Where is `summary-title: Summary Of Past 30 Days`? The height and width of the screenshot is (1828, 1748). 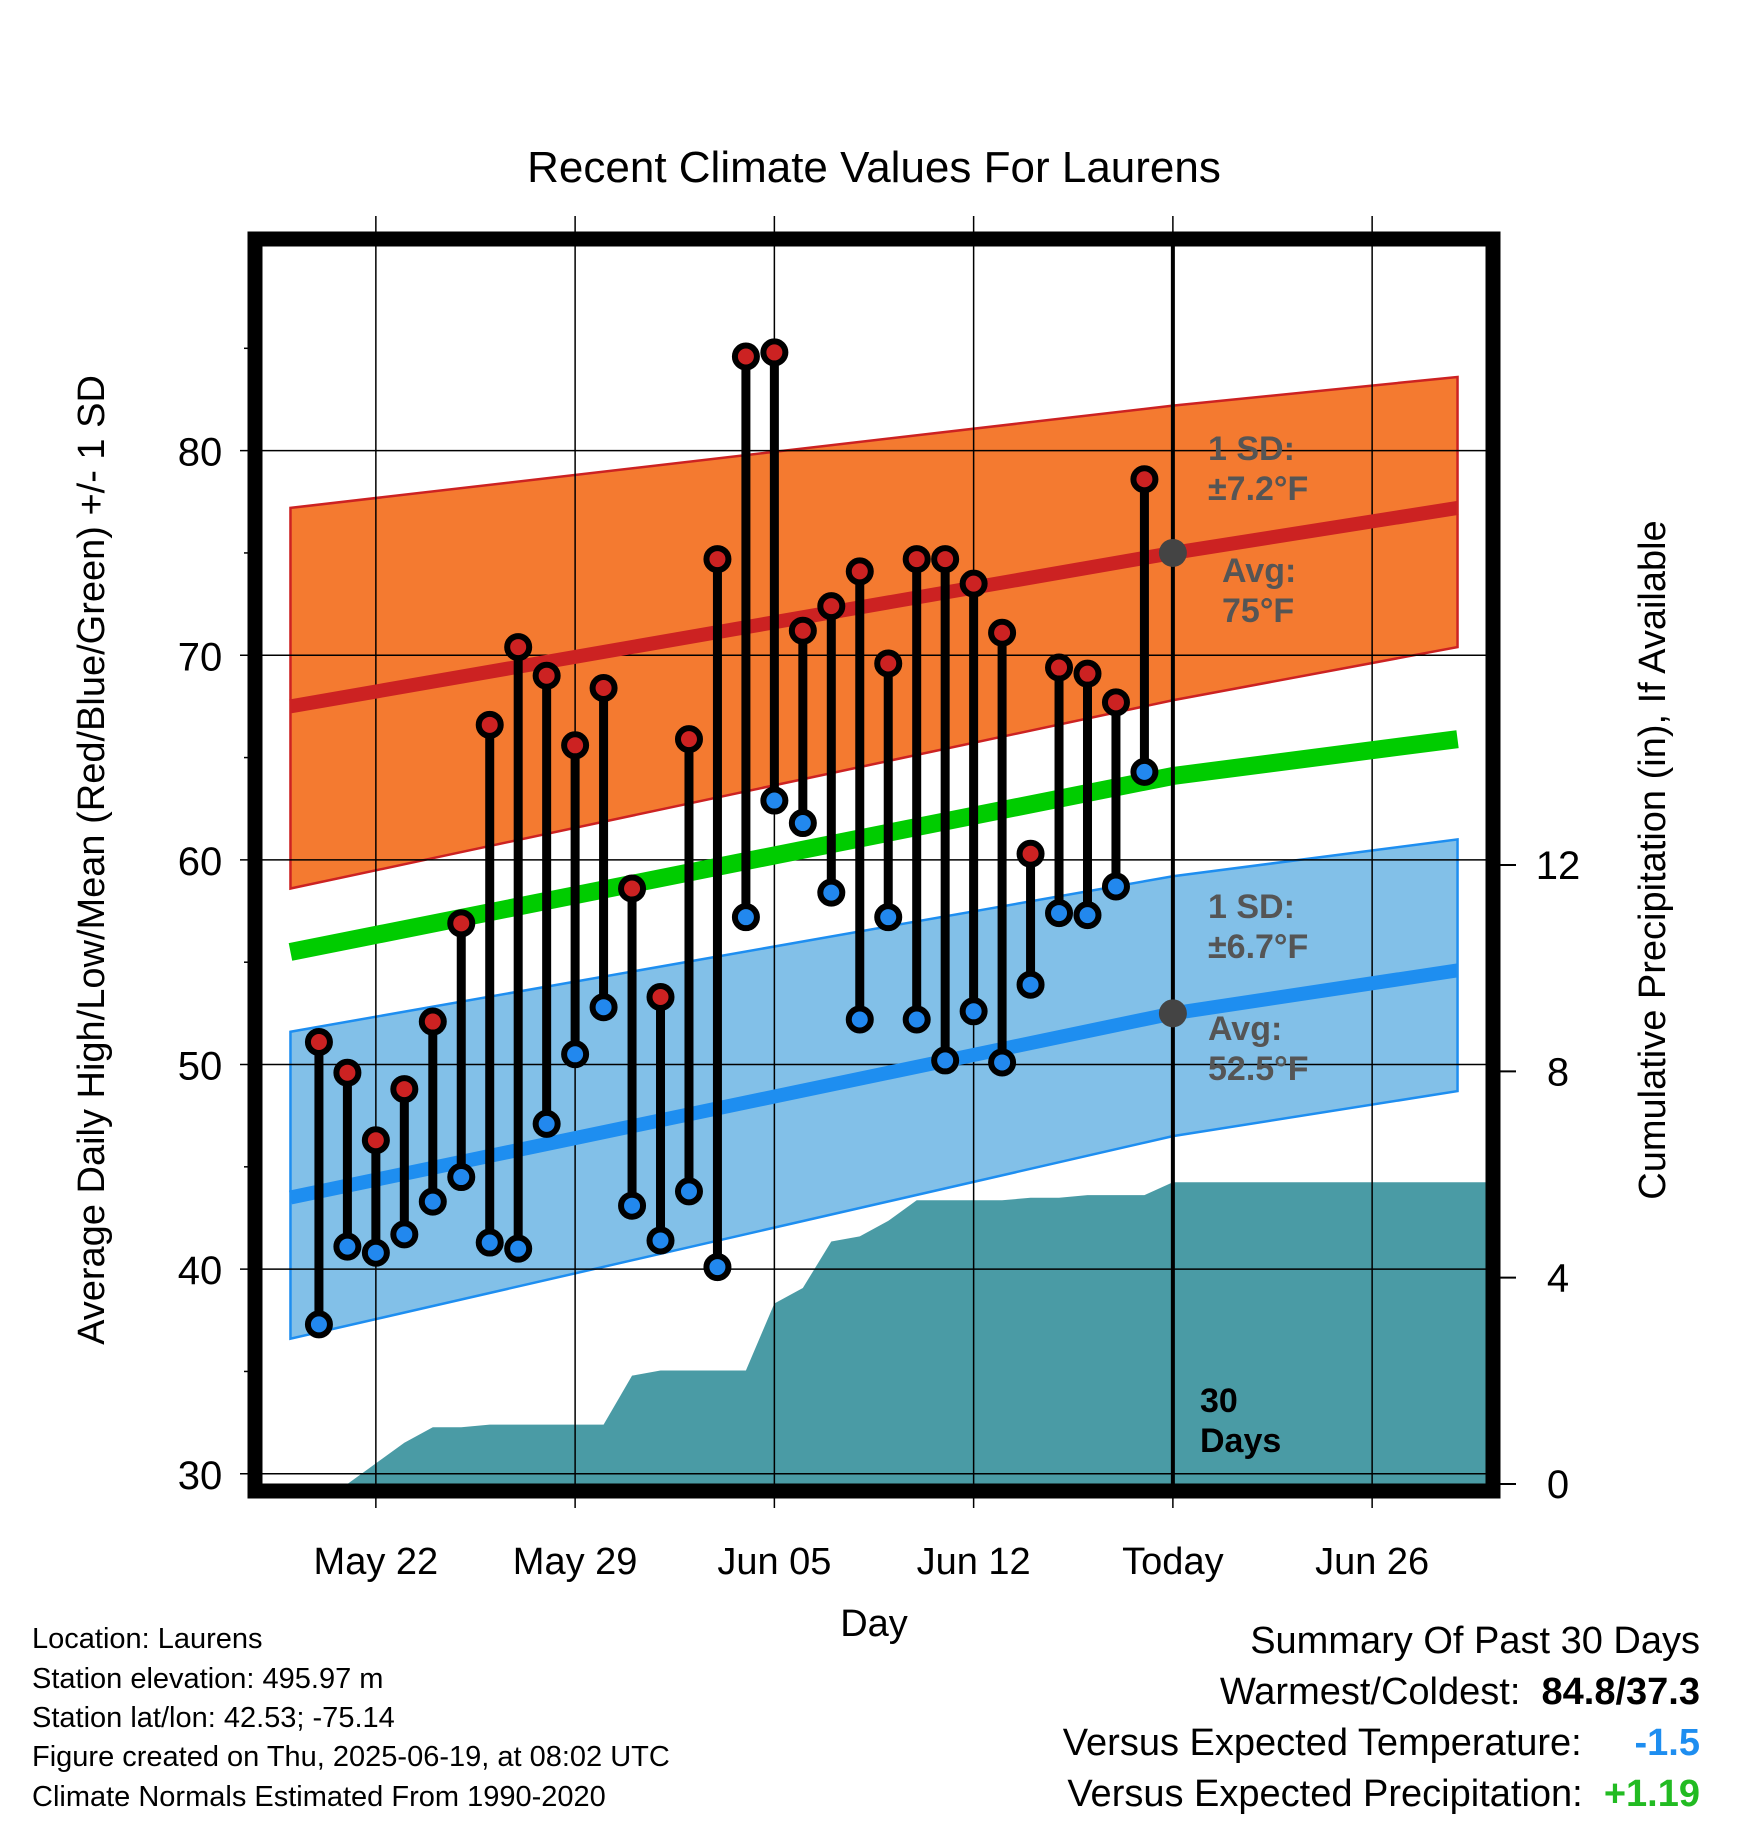
summary-title: Summary Of Past 30 Days is located at coordinates (1475, 1641).